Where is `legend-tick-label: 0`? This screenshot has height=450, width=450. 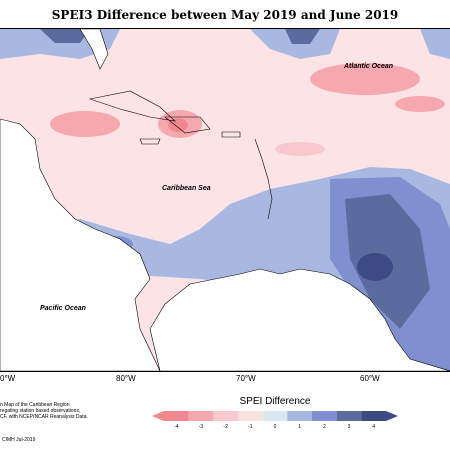
legend-tick-label: 0 is located at coordinates (275, 427).